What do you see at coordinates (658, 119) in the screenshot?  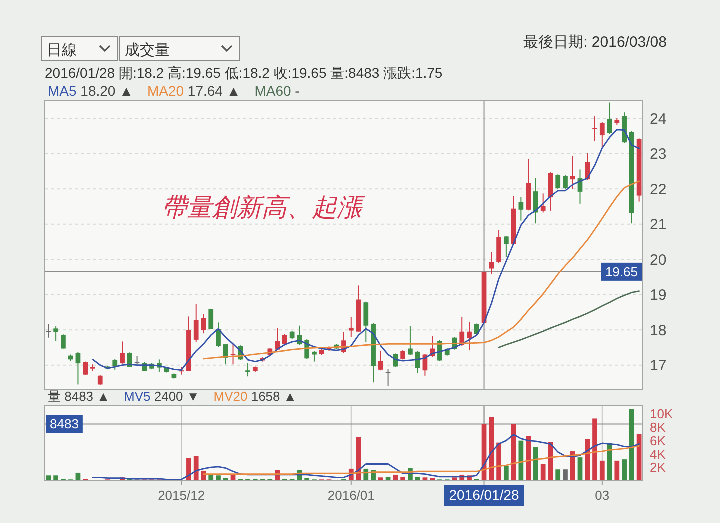 I see `y-tick-label: 24` at bounding box center [658, 119].